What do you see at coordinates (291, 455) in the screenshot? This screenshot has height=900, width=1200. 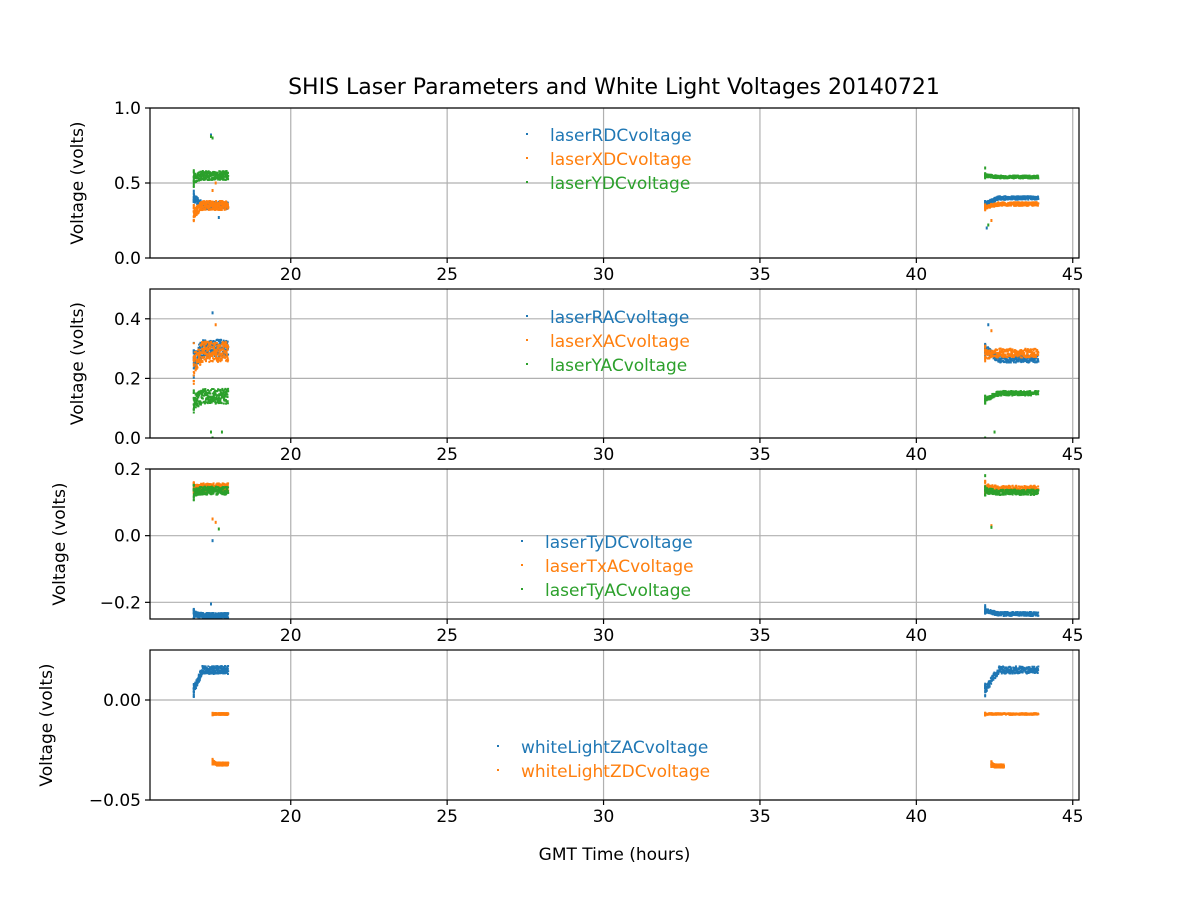 I see `x-tick-label: 20` at bounding box center [291, 455].